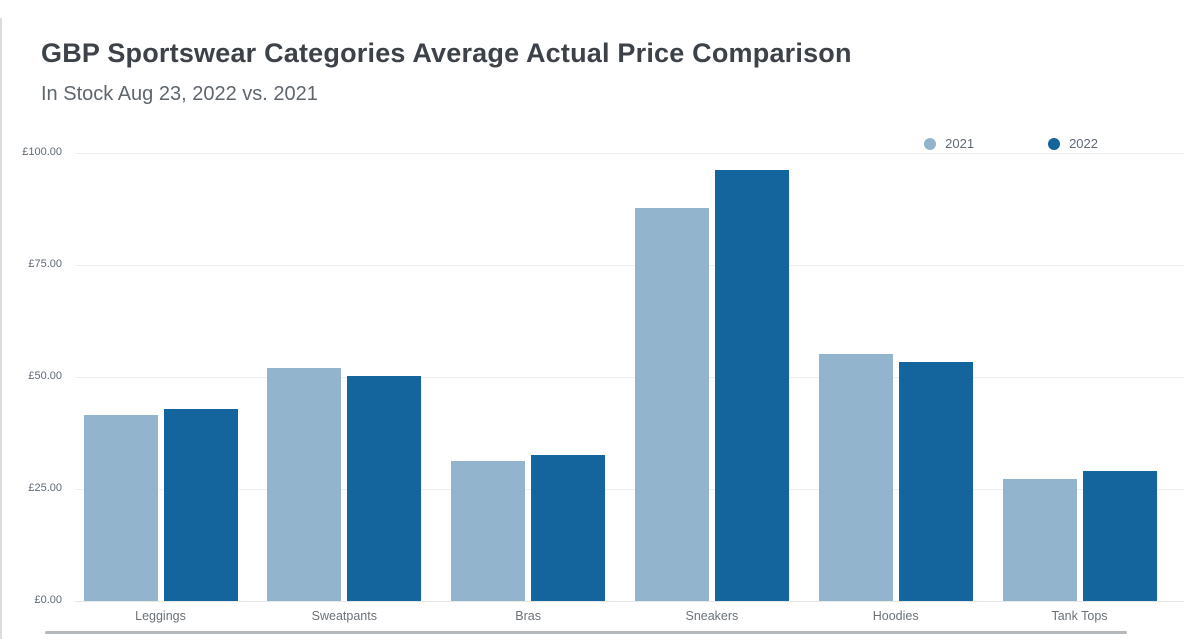 The width and height of the screenshot is (1184, 639). I want to click on x-axis-label-leggings: Leggings, so click(160, 616).